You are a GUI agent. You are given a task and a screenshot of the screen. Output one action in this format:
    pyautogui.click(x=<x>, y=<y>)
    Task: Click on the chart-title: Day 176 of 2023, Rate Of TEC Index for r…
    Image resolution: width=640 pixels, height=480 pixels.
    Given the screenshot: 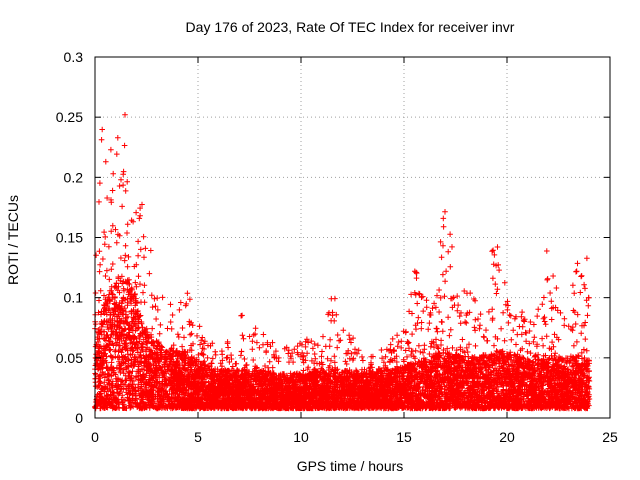 What is the action you would take?
    pyautogui.click(x=350, y=27)
    